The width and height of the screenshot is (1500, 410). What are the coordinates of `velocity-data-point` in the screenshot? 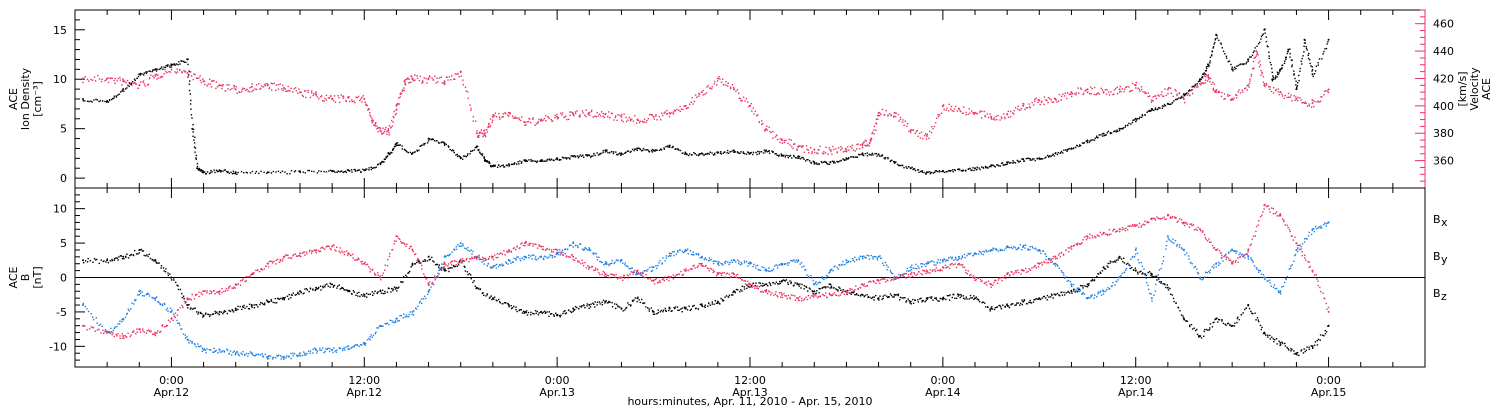 It's located at (404, 81).